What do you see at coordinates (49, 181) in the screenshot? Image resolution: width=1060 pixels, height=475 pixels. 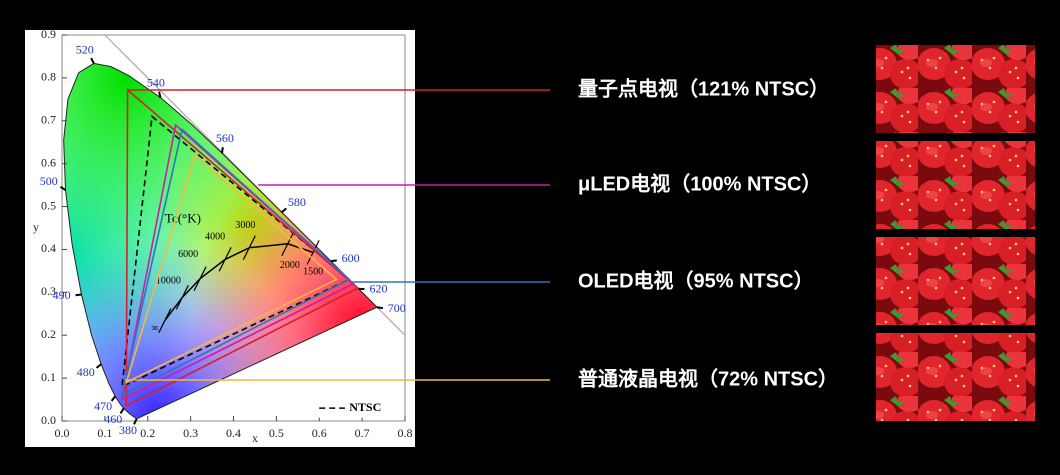 I see `wavelength-label: 500` at bounding box center [49, 181].